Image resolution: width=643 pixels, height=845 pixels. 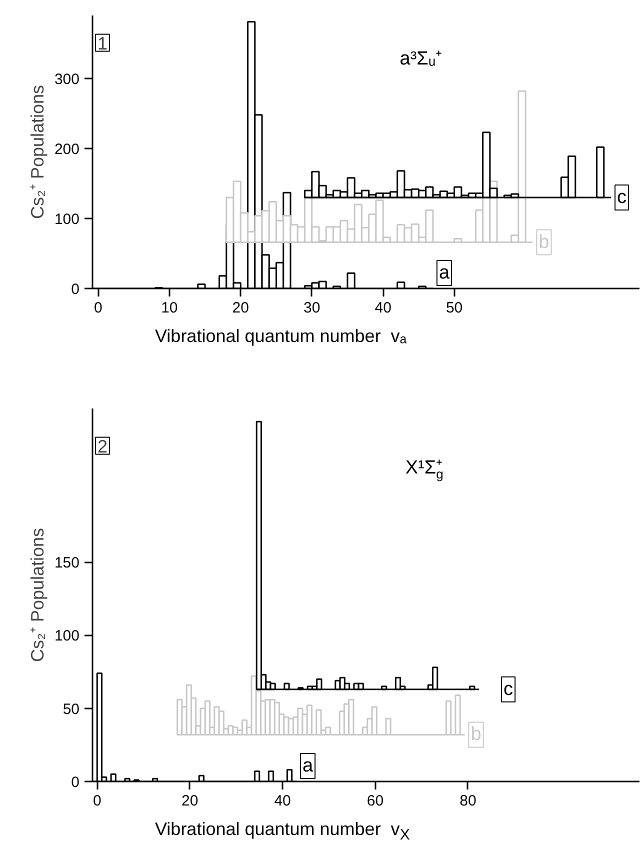 I want to click on y-tick-label: 50, so click(x=71, y=709).